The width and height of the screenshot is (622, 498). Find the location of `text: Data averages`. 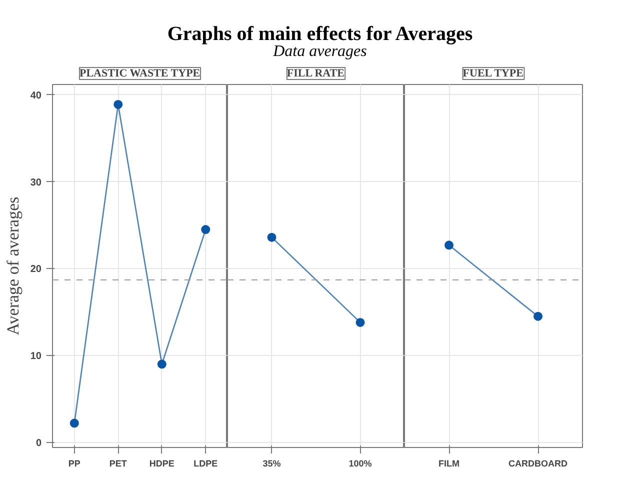

text: Data averages is located at coordinates (320, 51).